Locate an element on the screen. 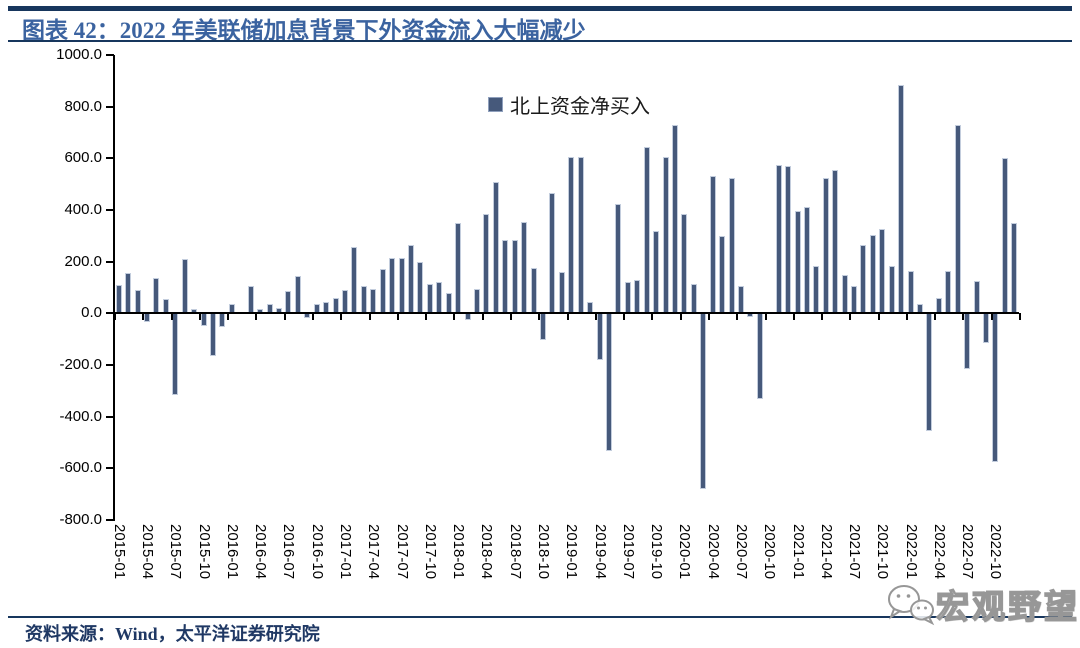 The height and width of the screenshot is (648, 1080). y-tick-label: 400.0 is located at coordinates (83, 209).